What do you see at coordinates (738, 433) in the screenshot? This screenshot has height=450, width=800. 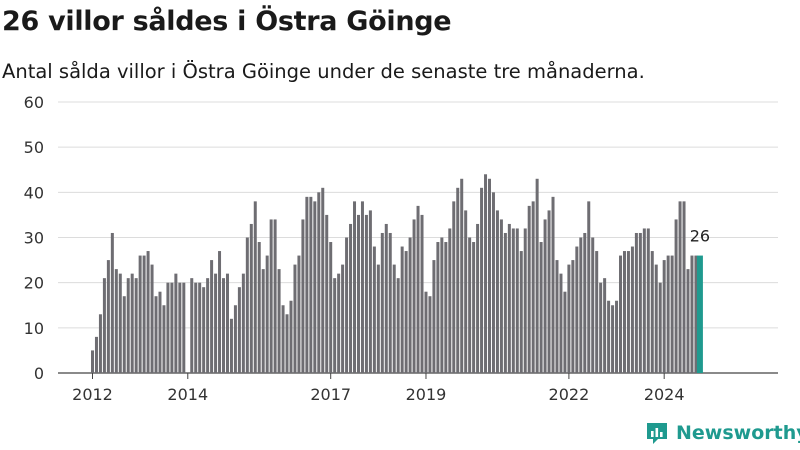 I see `brand-name: Newsworthy` at bounding box center [738, 433].